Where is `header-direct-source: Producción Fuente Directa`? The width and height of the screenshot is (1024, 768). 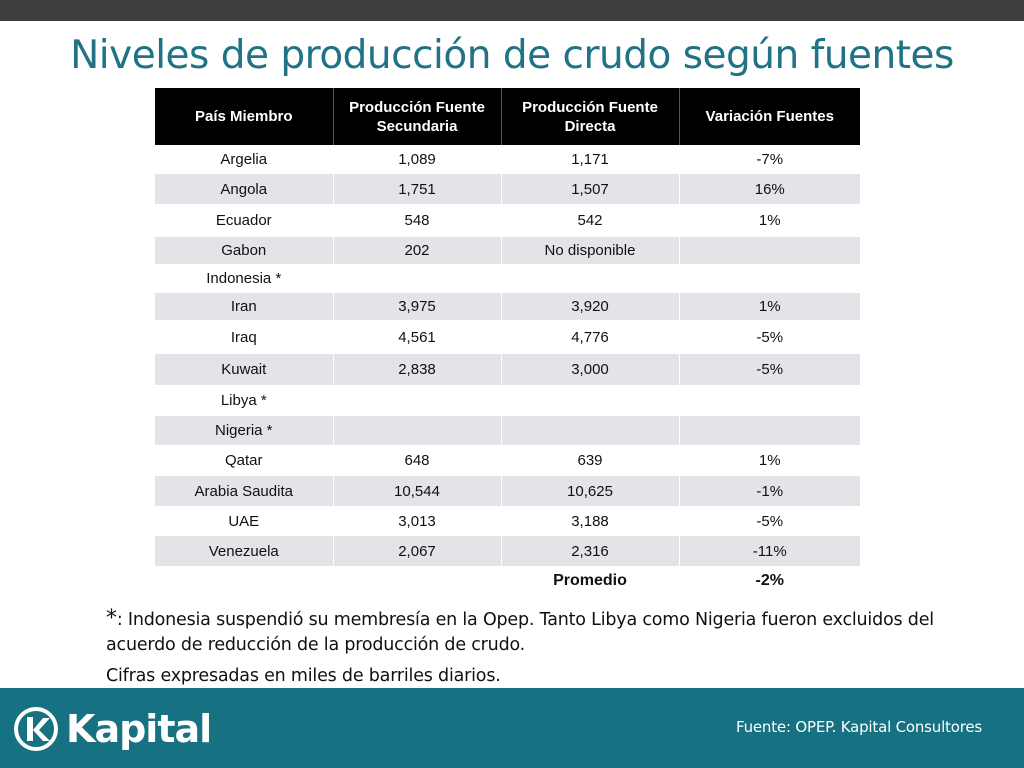
header-direct-source: Producción Fuente Directa is located at coordinates (590, 116).